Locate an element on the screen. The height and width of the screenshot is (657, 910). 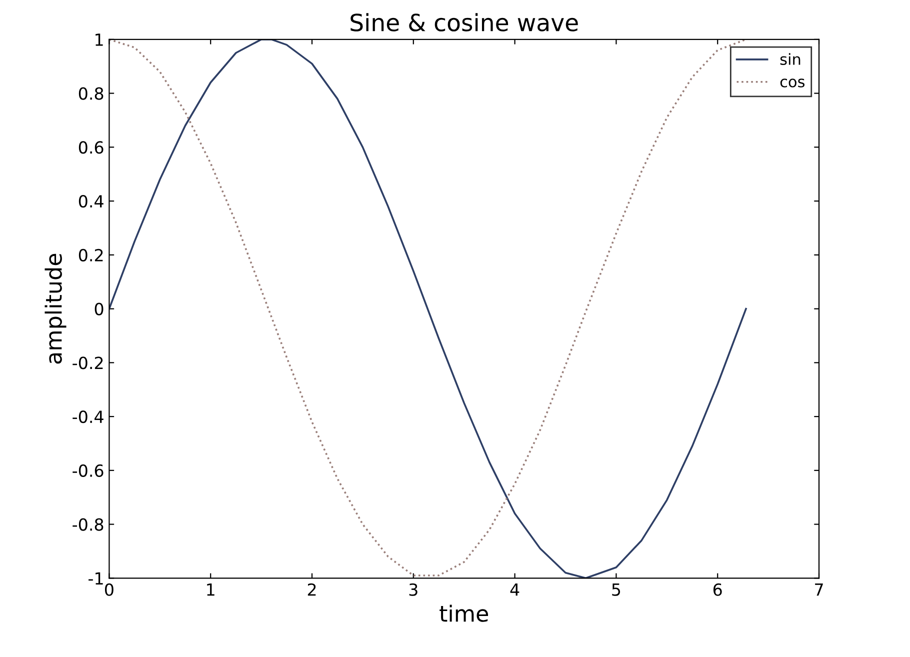
x-tick-label: 4 is located at coordinates (515, 590).